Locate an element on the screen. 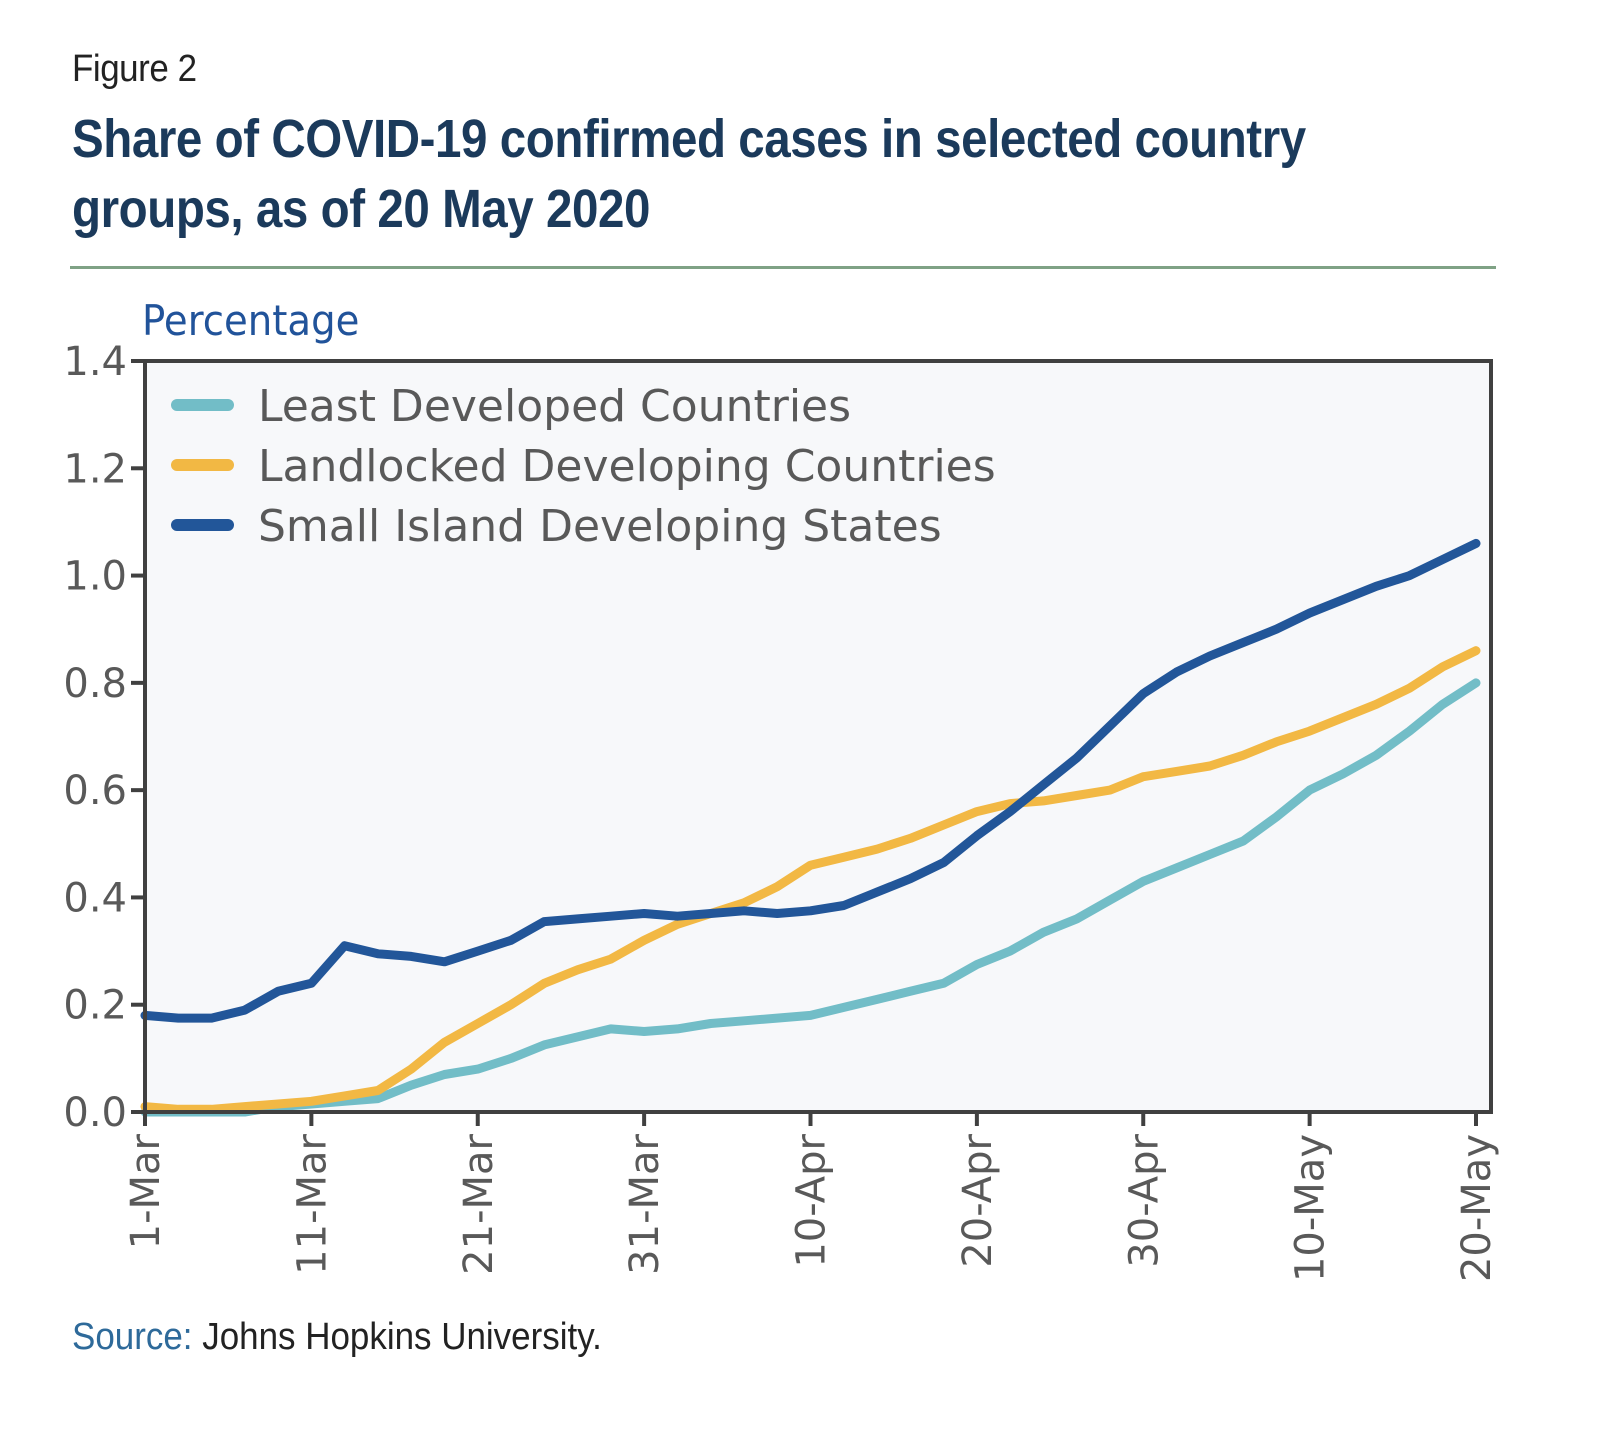 Image resolution: width=1608 pixels, height=1450 pixels. y-tick-label: 1.0 is located at coordinates (95, 577).